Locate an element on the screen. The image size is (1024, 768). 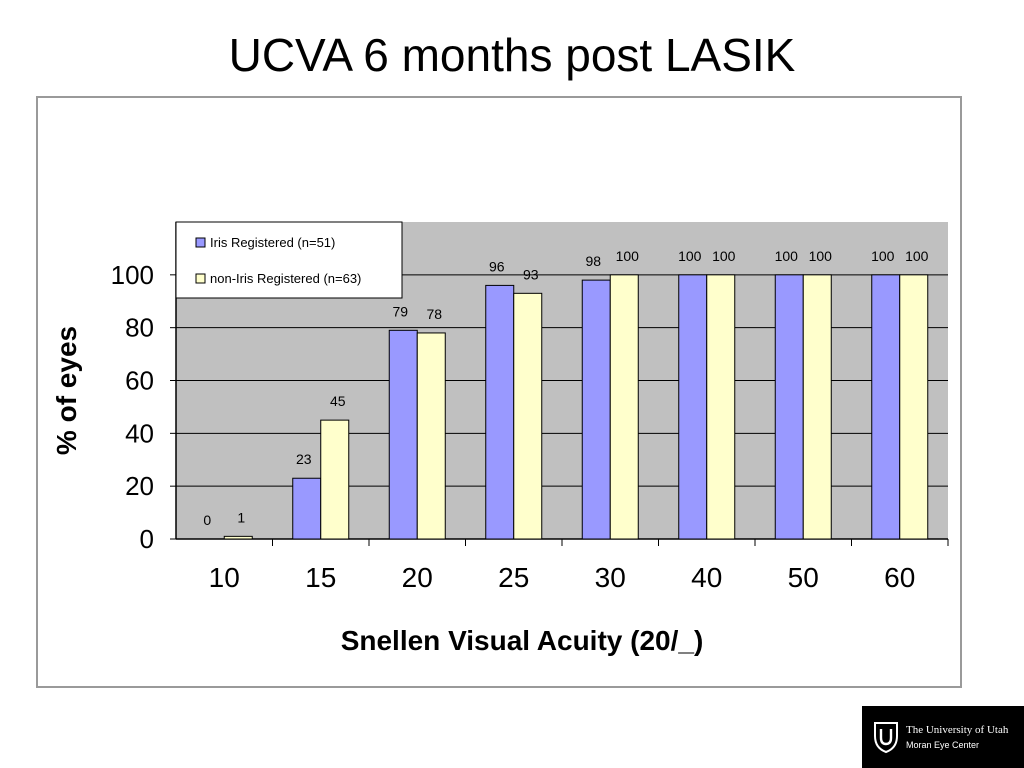
logo-university-text: The University of Utah is located at coordinates (957, 730).